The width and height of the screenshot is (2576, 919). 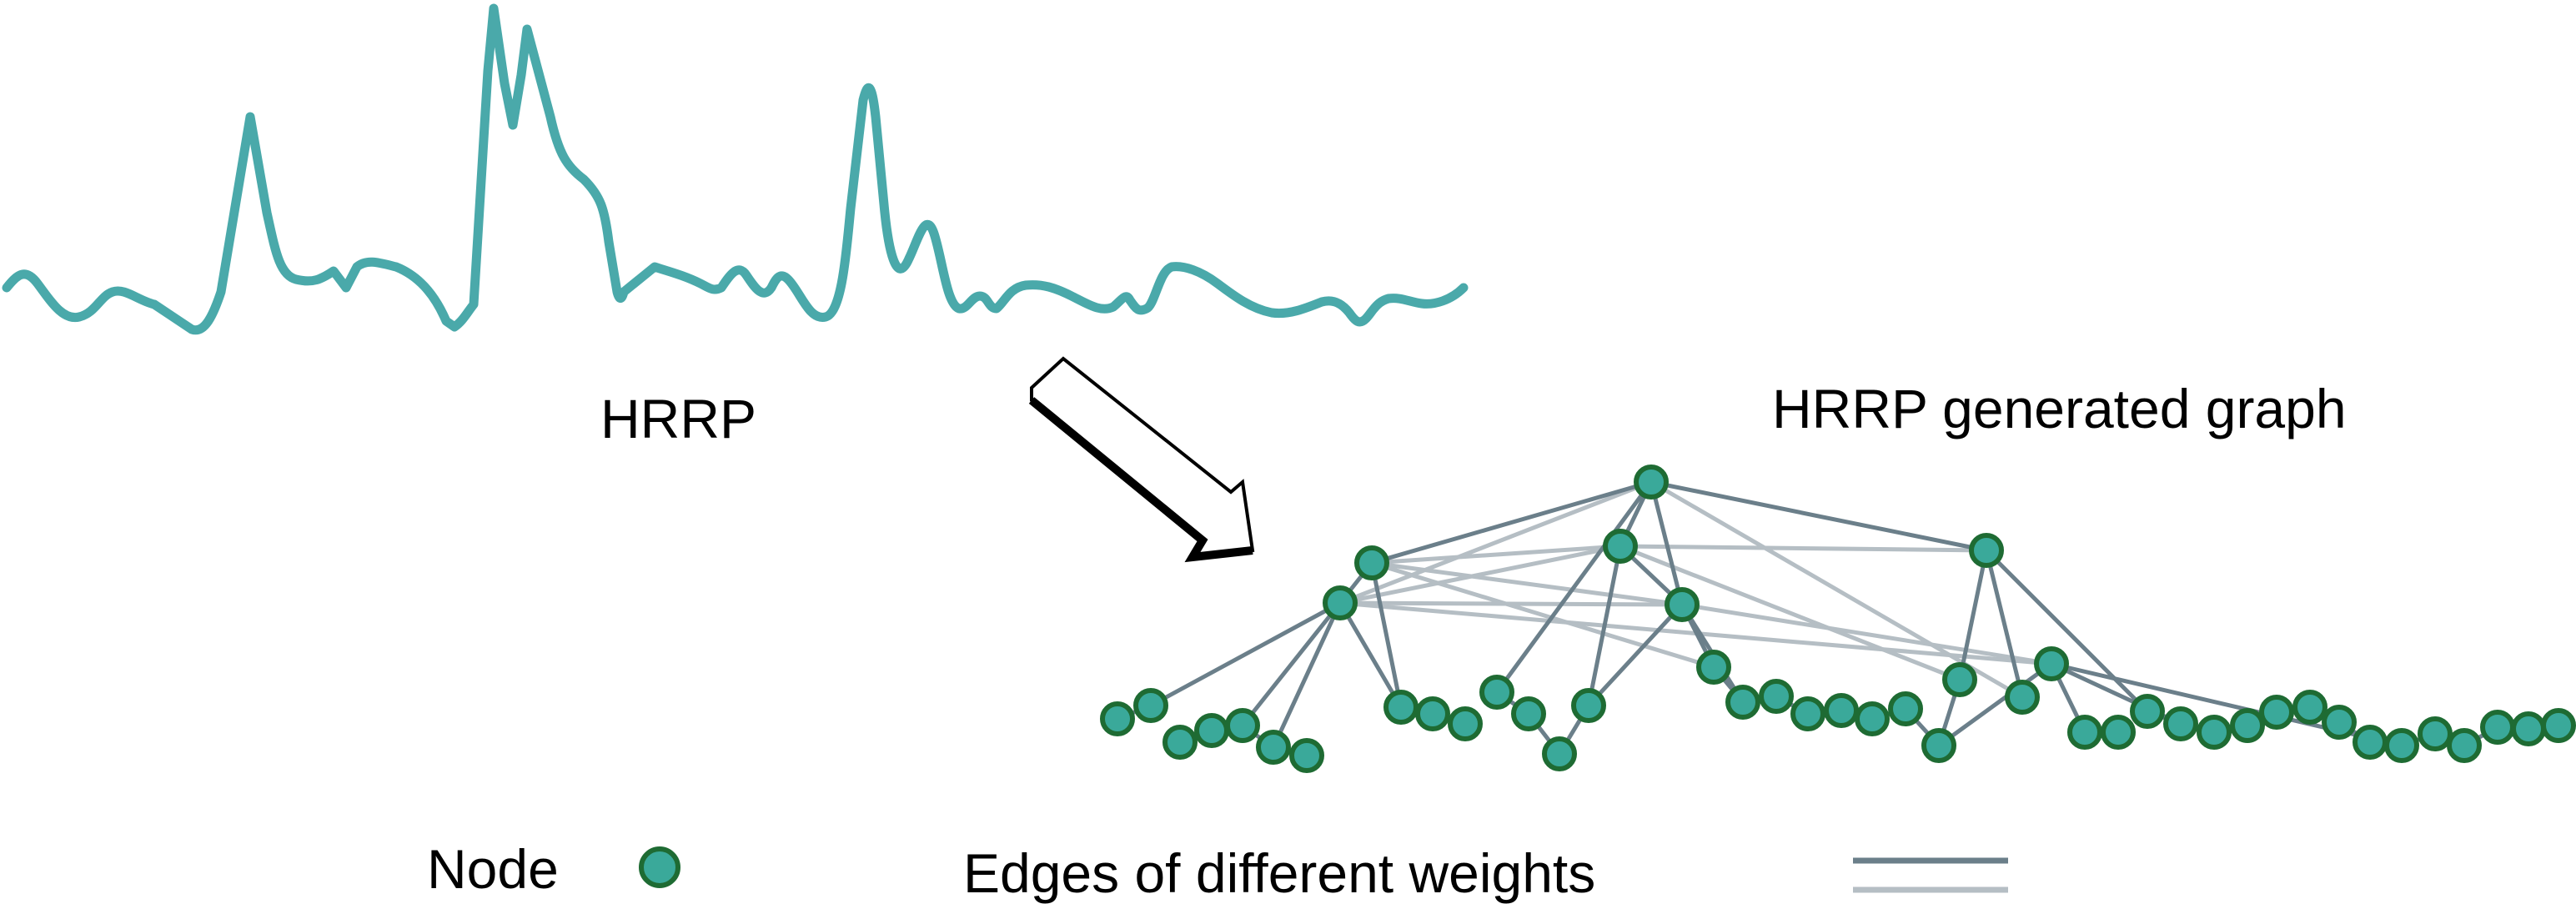 What do you see at coordinates (2059, 408) in the screenshot?
I see `graph-title: HRRP generated graph` at bounding box center [2059, 408].